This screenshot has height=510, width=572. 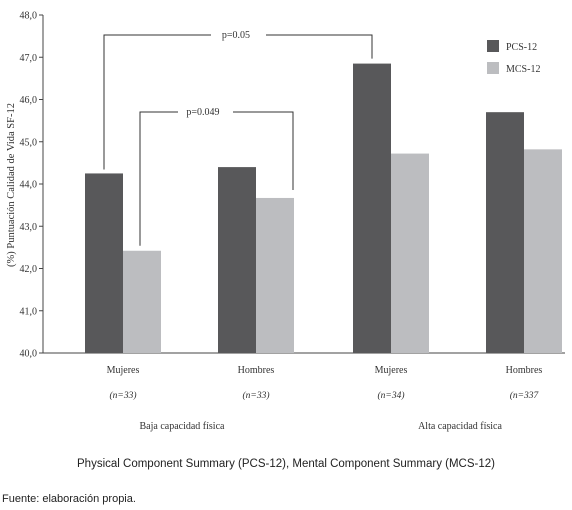 What do you see at coordinates (11, 185) in the screenshot?
I see `y-axis-title: (%) Puntuación Calidad de Vida SF-12` at bounding box center [11, 185].